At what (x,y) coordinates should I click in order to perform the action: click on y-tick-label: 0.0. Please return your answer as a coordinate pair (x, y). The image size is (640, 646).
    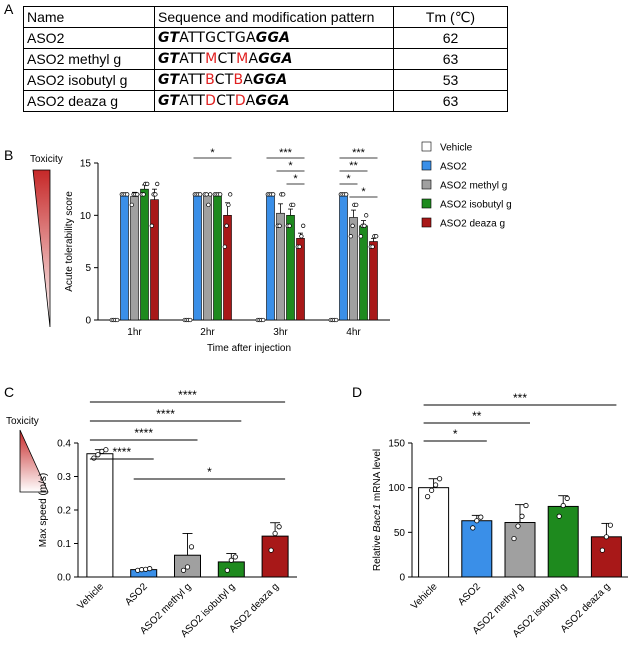
    Looking at the image, I should click on (64, 578).